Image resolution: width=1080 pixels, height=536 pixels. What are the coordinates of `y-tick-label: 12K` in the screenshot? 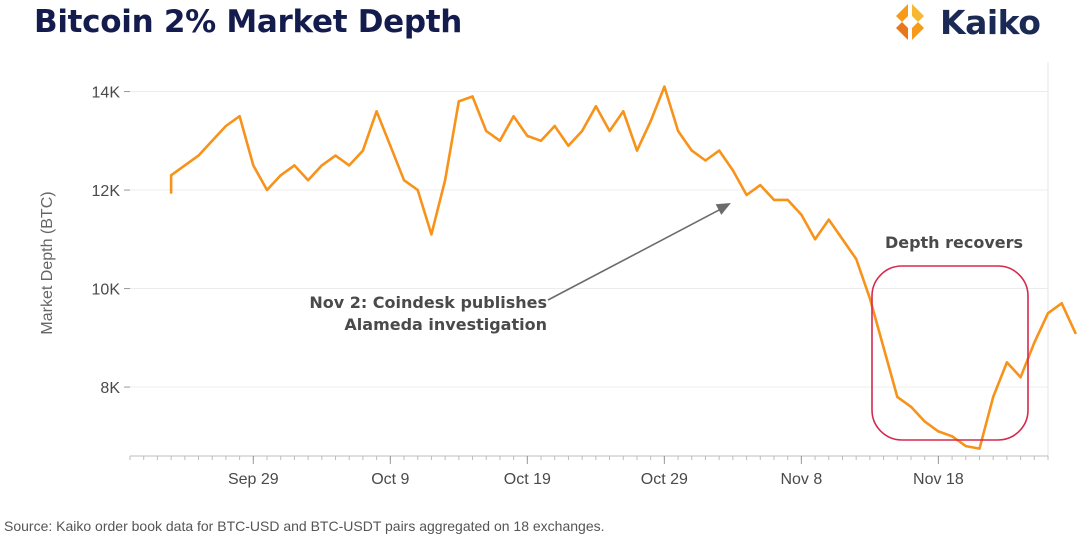 It's located at (106, 191).